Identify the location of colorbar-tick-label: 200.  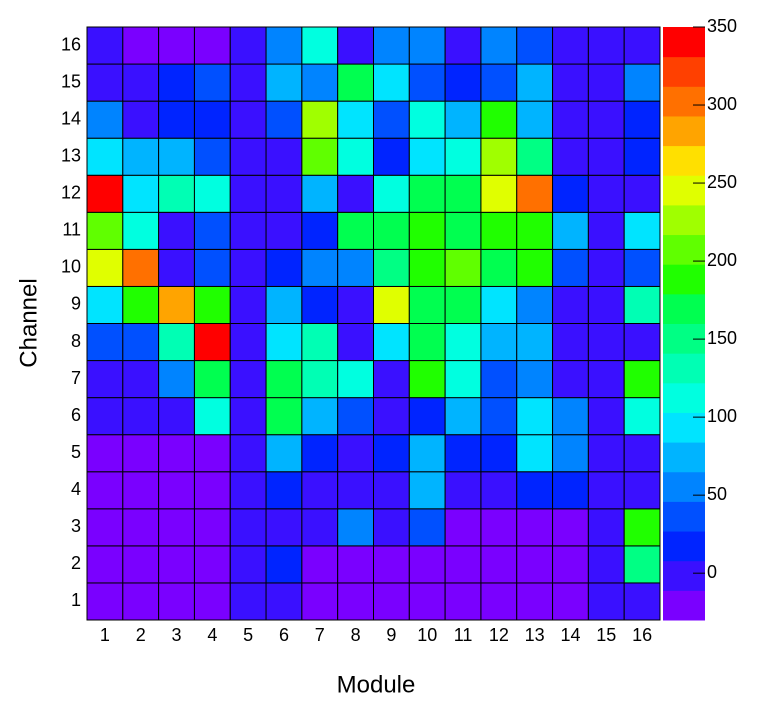
(722, 260).